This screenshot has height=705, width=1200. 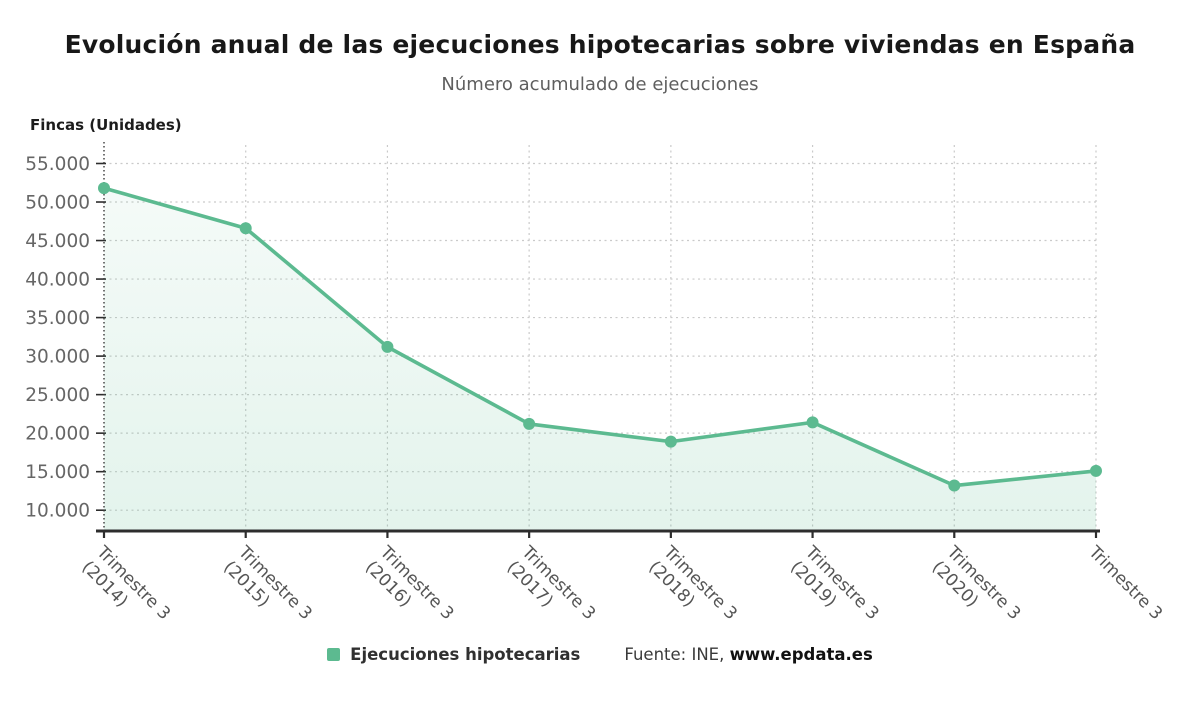 What do you see at coordinates (57, 472) in the screenshot?
I see `y-tick-label: 15.000` at bounding box center [57, 472].